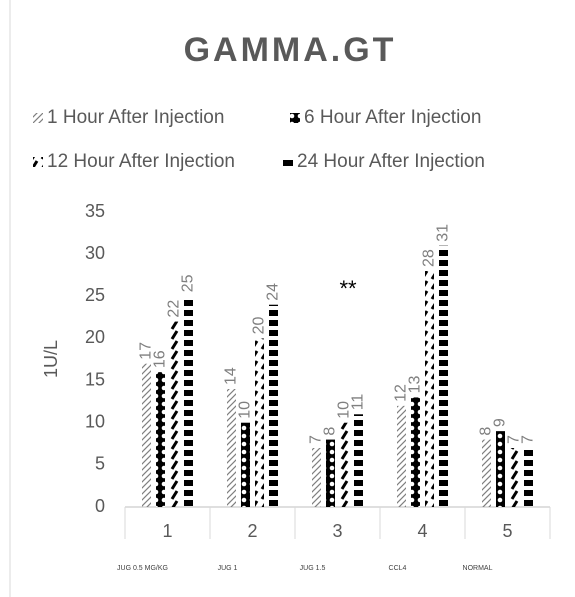 The width and height of the screenshot is (575, 597). Describe the element at coordinates (146, 351) in the screenshot. I see `data-label: 17` at that location.